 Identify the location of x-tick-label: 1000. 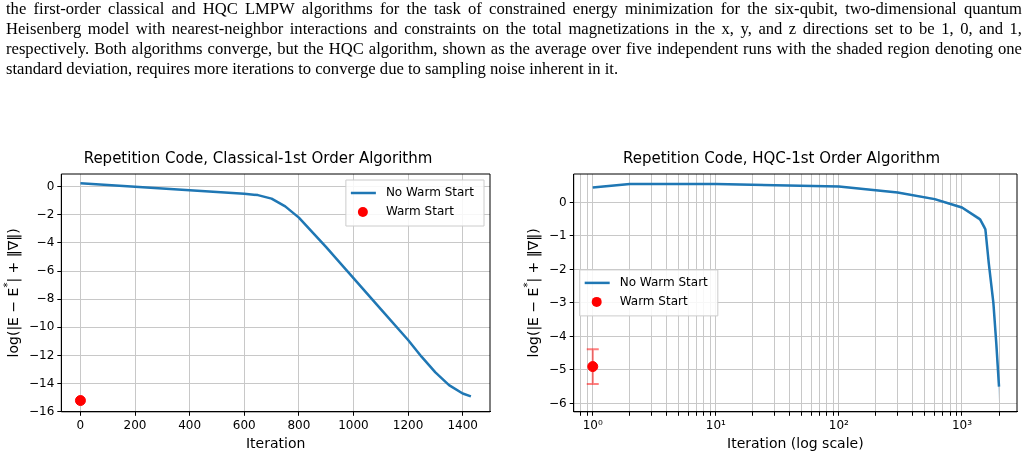
(353, 425).